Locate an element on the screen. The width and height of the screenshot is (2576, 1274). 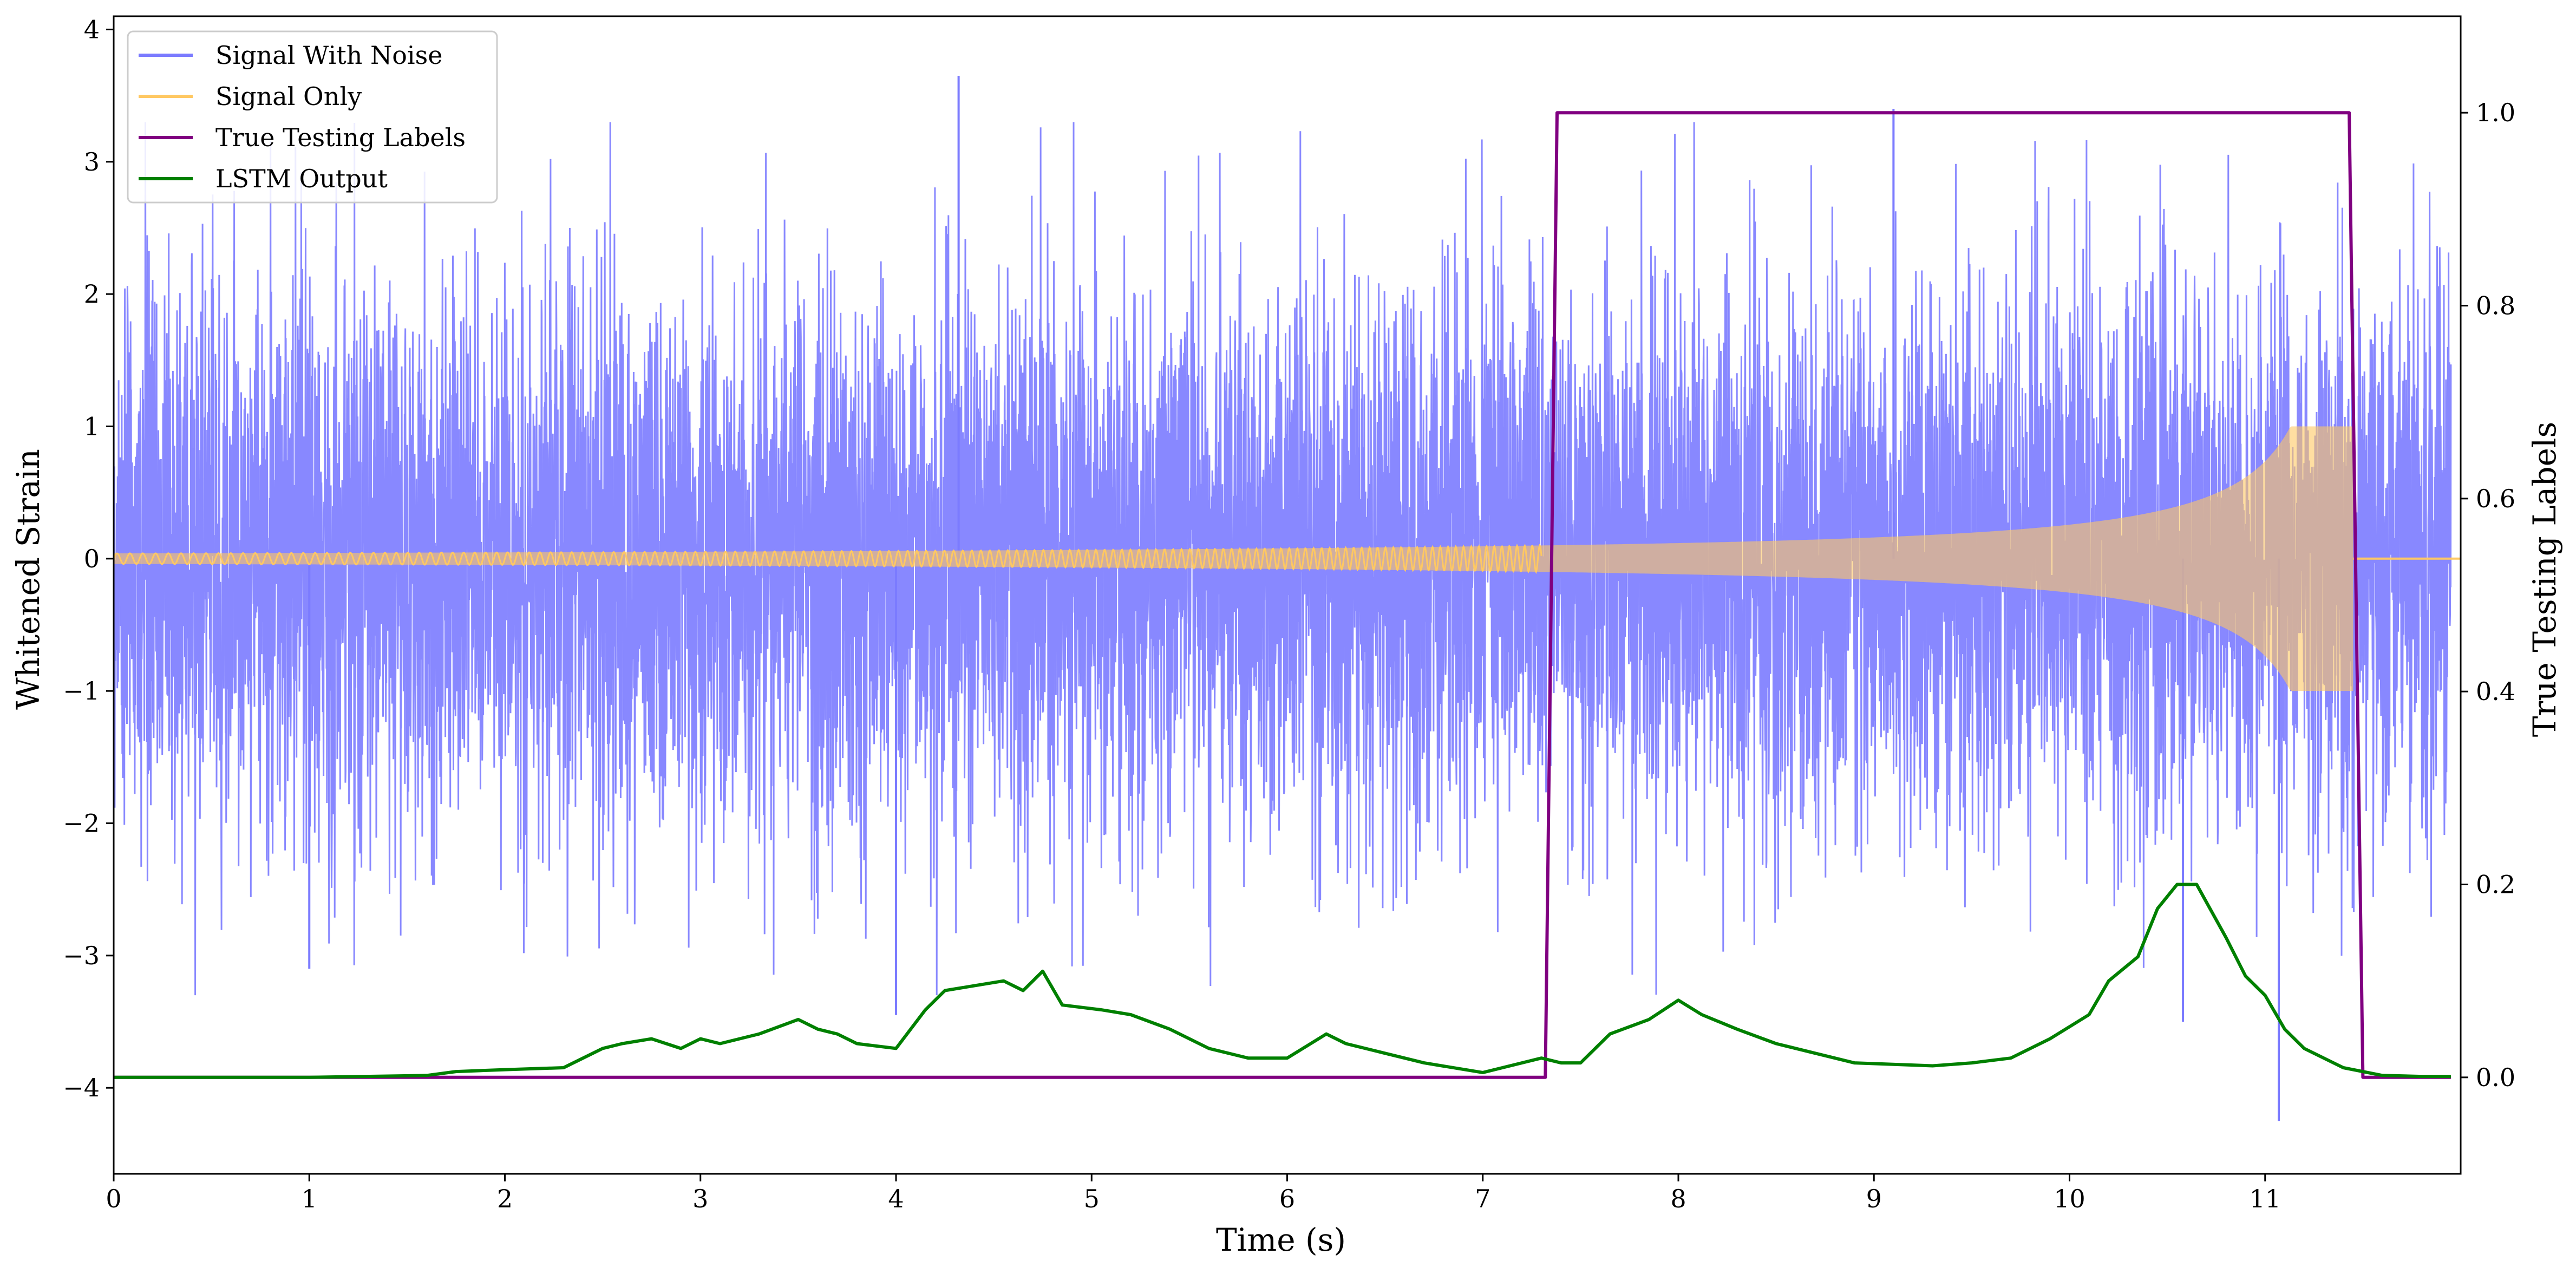
x-tick-label: 11 is located at coordinates (2265, 1198).